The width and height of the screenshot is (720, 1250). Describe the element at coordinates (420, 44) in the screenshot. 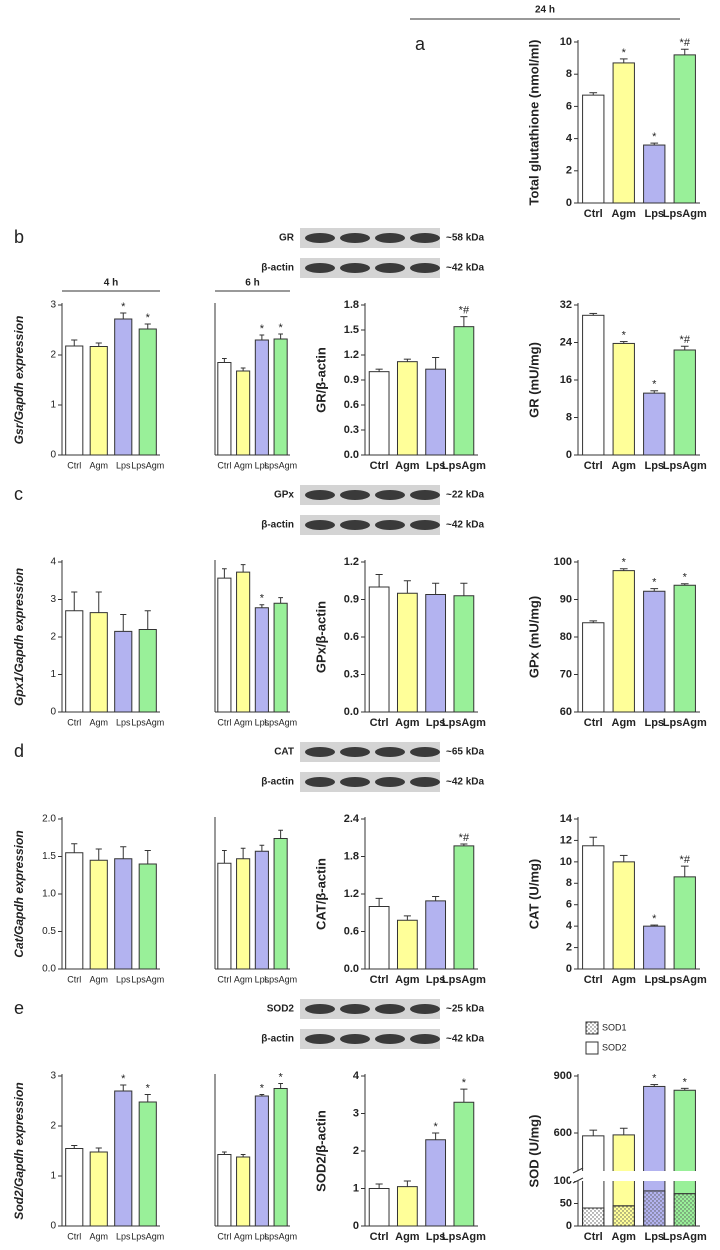

I see `panel-letter: a` at that location.